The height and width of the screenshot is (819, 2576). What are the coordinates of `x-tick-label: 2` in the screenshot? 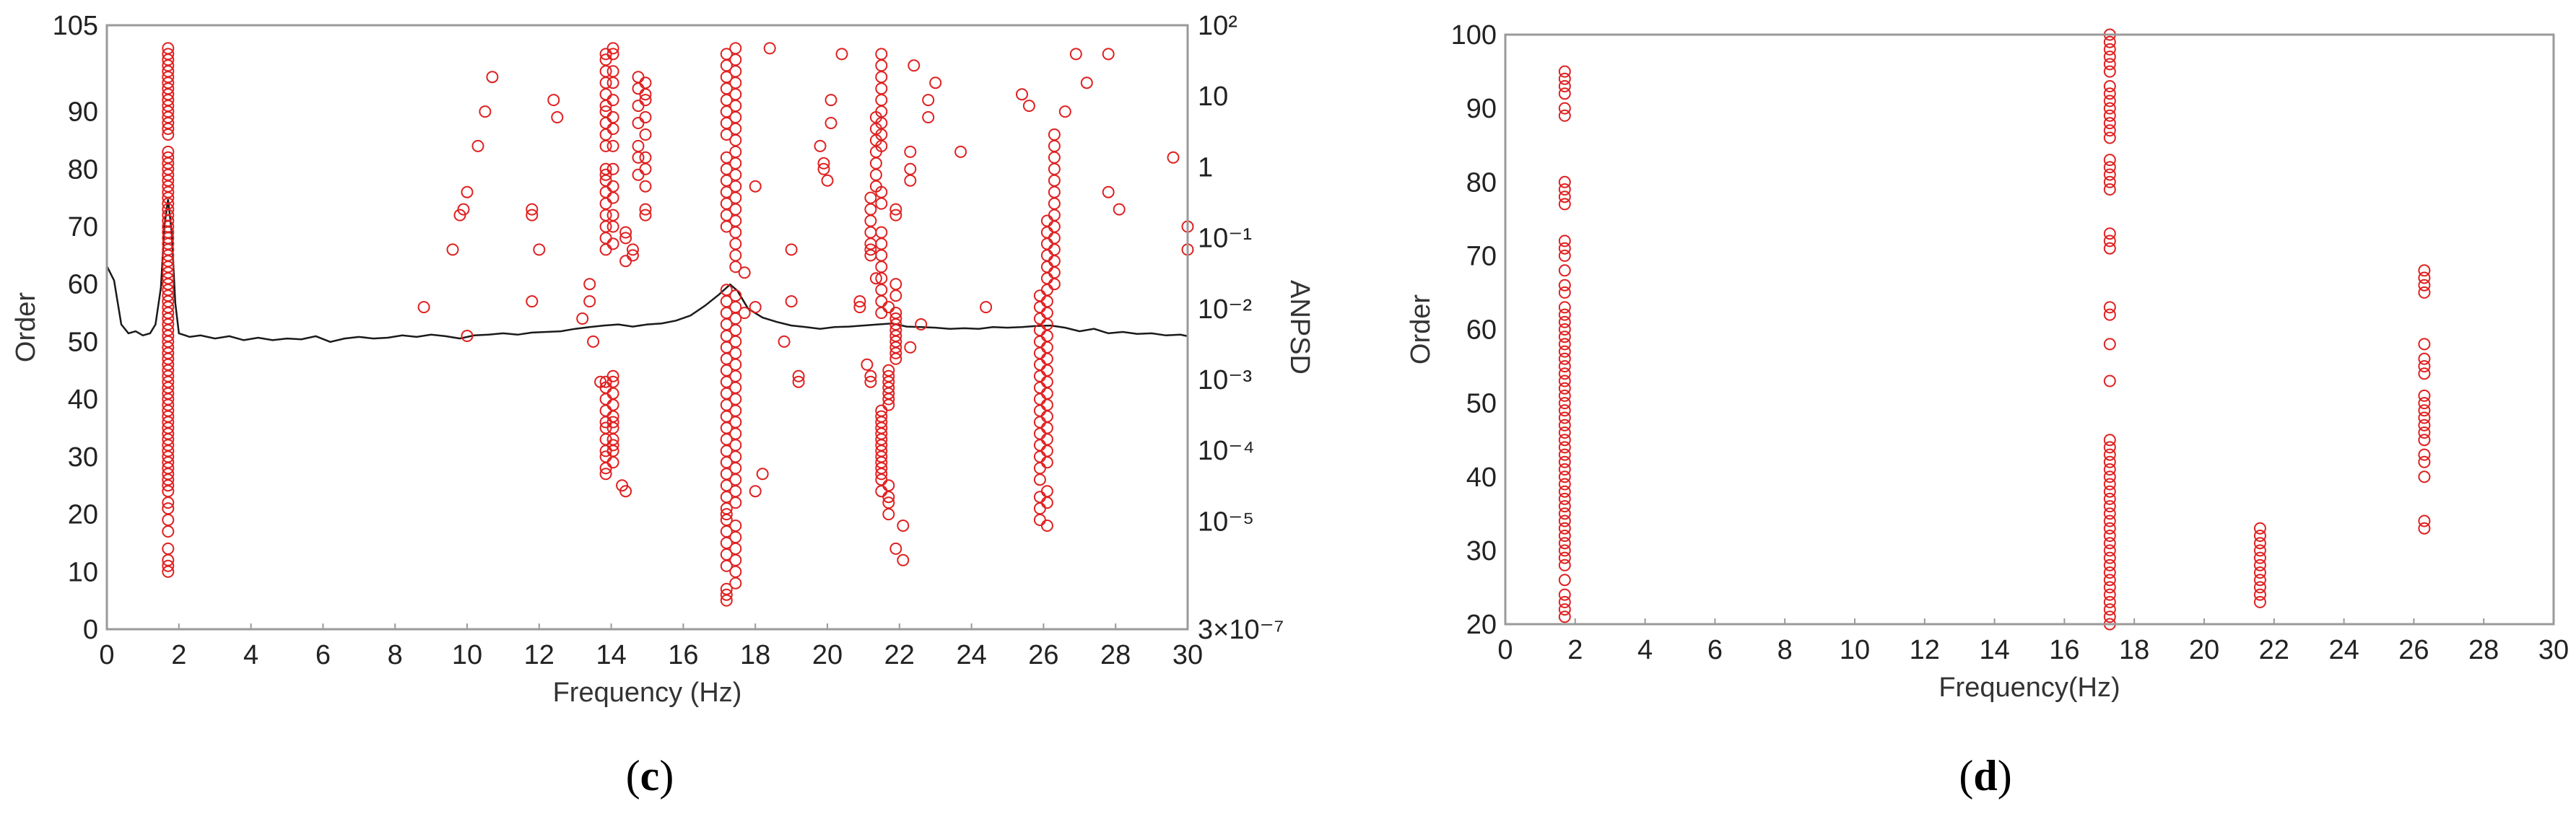 It's located at (1575, 650).